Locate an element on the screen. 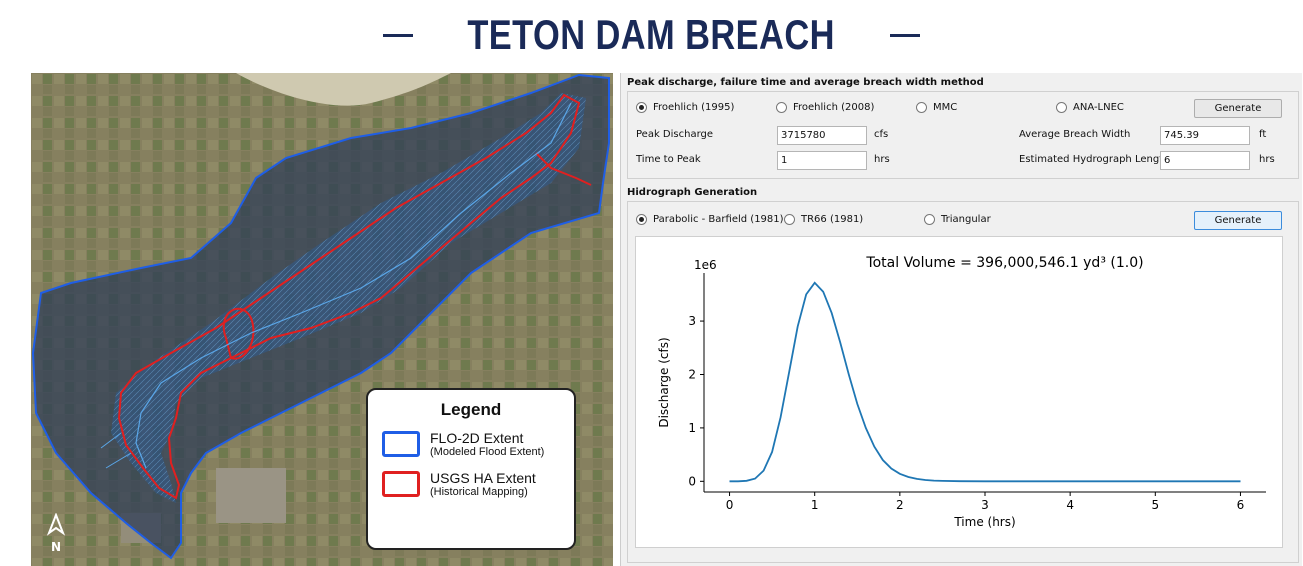  title-dash-right is located at coordinates (904, 35).